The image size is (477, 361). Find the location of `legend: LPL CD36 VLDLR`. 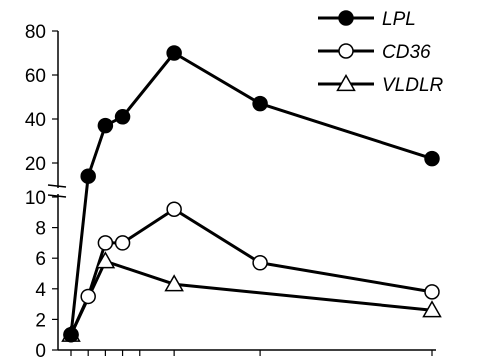

legend: LPL CD36 VLDLR is located at coordinates (381, 52).